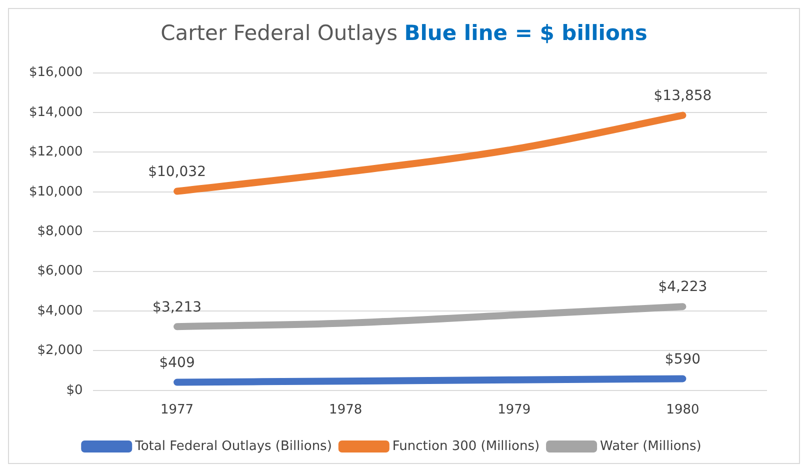 Image resolution: width=807 pixels, height=473 pixels. What do you see at coordinates (55, 112) in the screenshot?
I see `y-tick-label: $14,000` at bounding box center [55, 112].